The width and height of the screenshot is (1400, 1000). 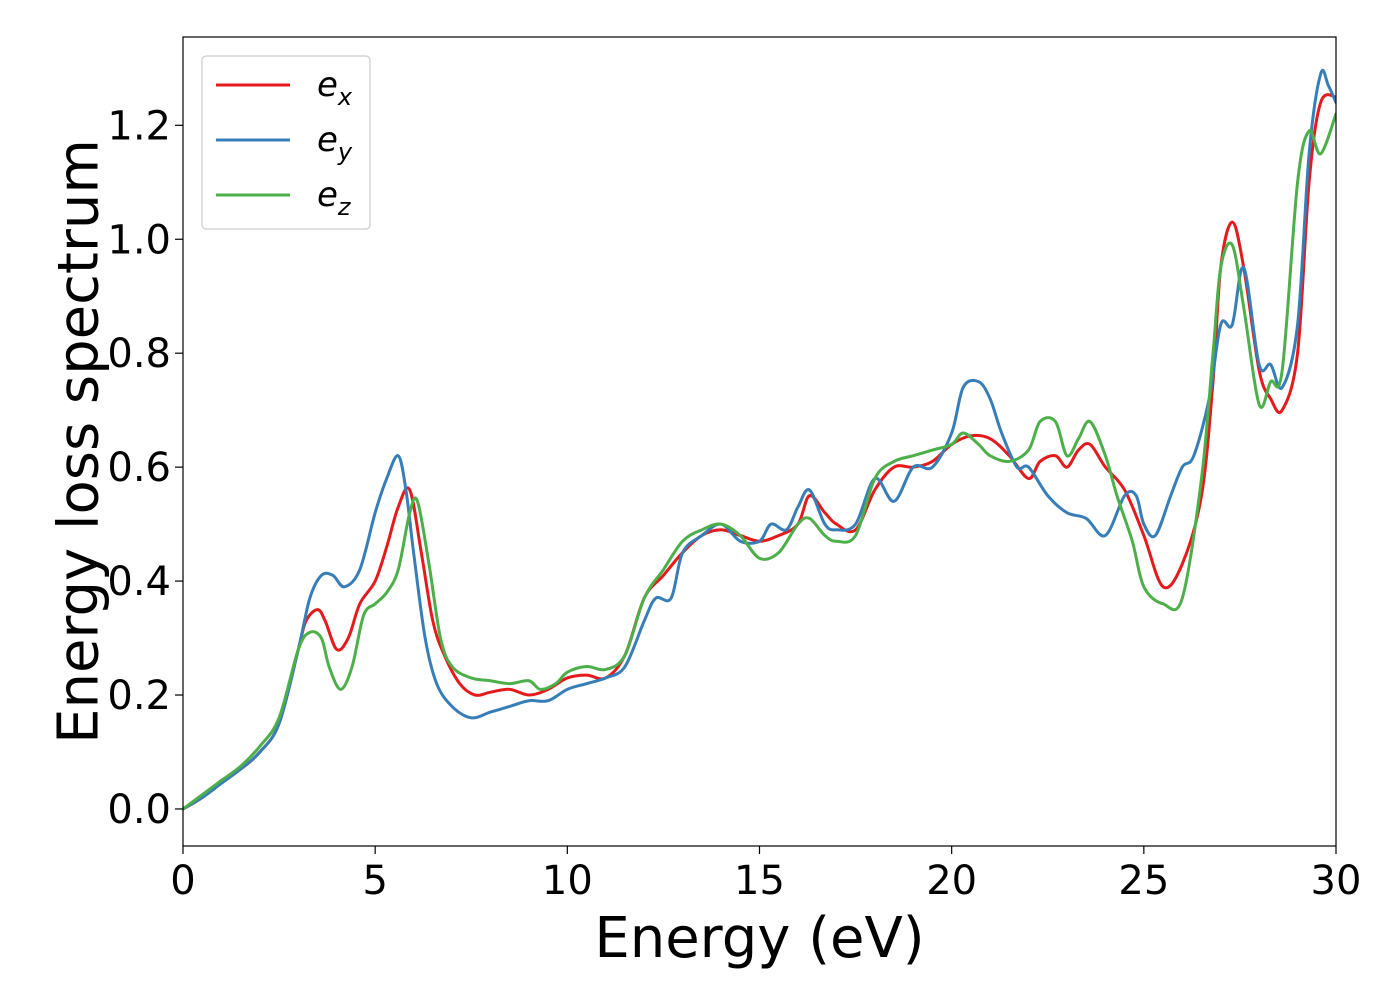 I want to click on y-axis-label: Energy loss spectrum, so click(x=79, y=441).